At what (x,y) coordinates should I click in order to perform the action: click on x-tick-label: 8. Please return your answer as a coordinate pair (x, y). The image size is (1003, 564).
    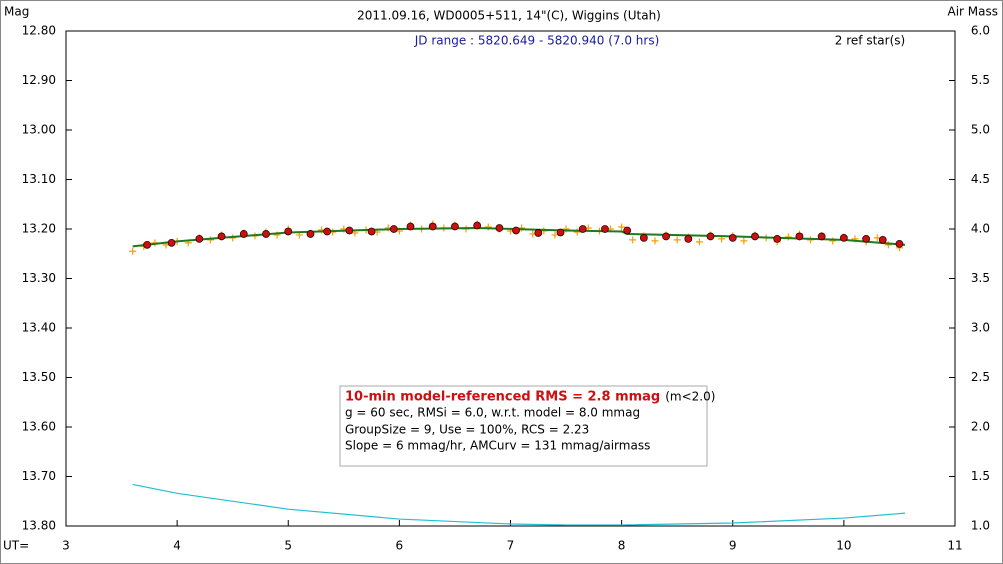
    Looking at the image, I should click on (622, 546).